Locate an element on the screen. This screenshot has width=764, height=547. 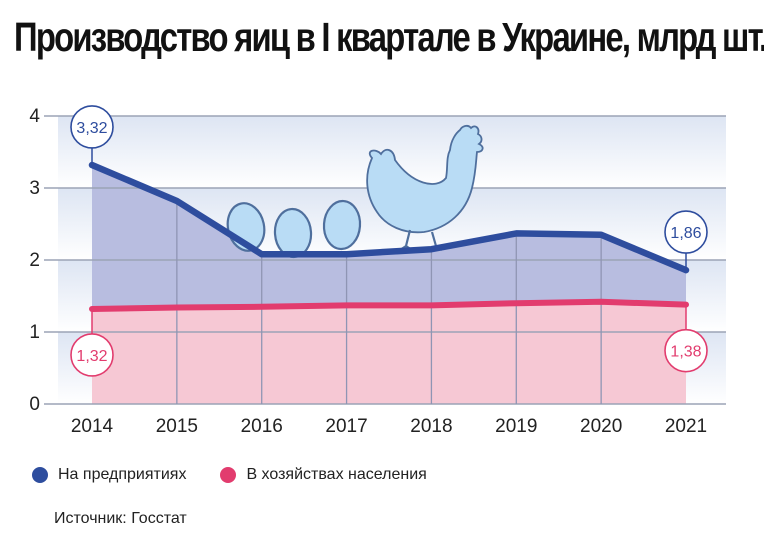
data-label: 1,86 is located at coordinates (685, 233).